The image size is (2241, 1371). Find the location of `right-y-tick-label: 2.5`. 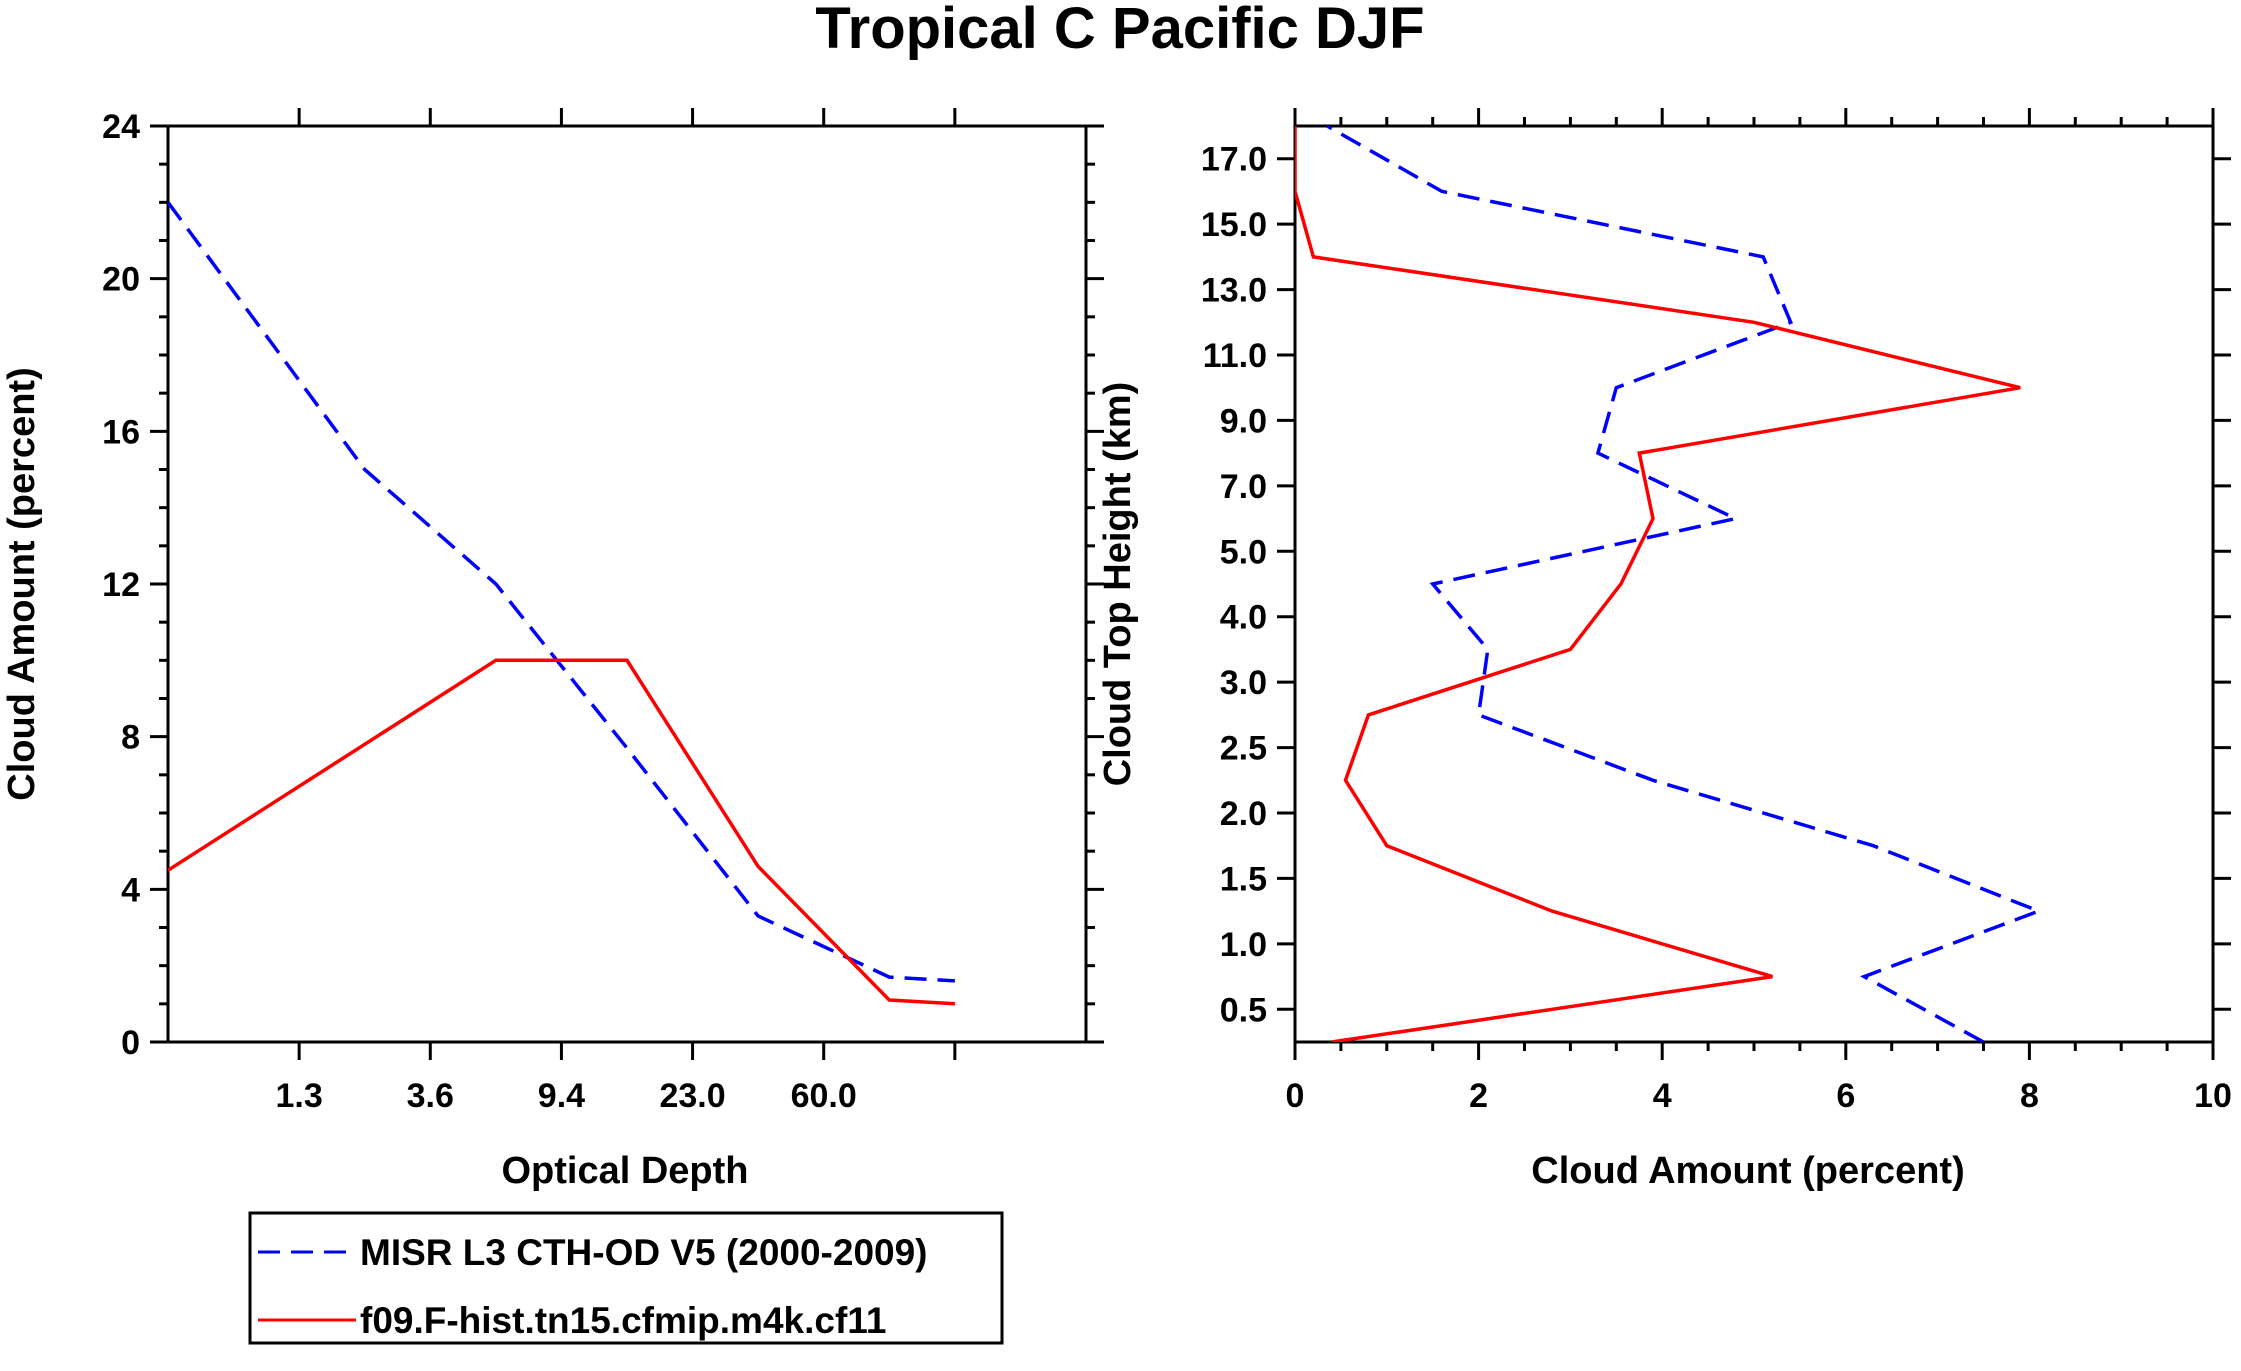

right-y-tick-label: 2.5 is located at coordinates (1243, 749).